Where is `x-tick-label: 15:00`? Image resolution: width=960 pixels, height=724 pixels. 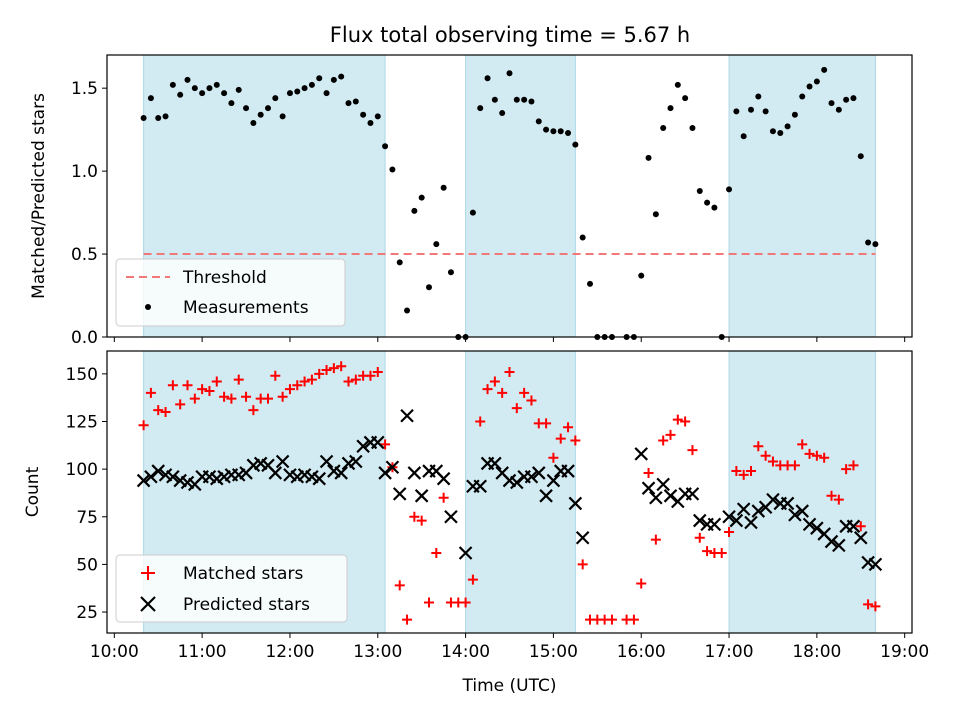
x-tick-label: 15:00 is located at coordinates (553, 652).